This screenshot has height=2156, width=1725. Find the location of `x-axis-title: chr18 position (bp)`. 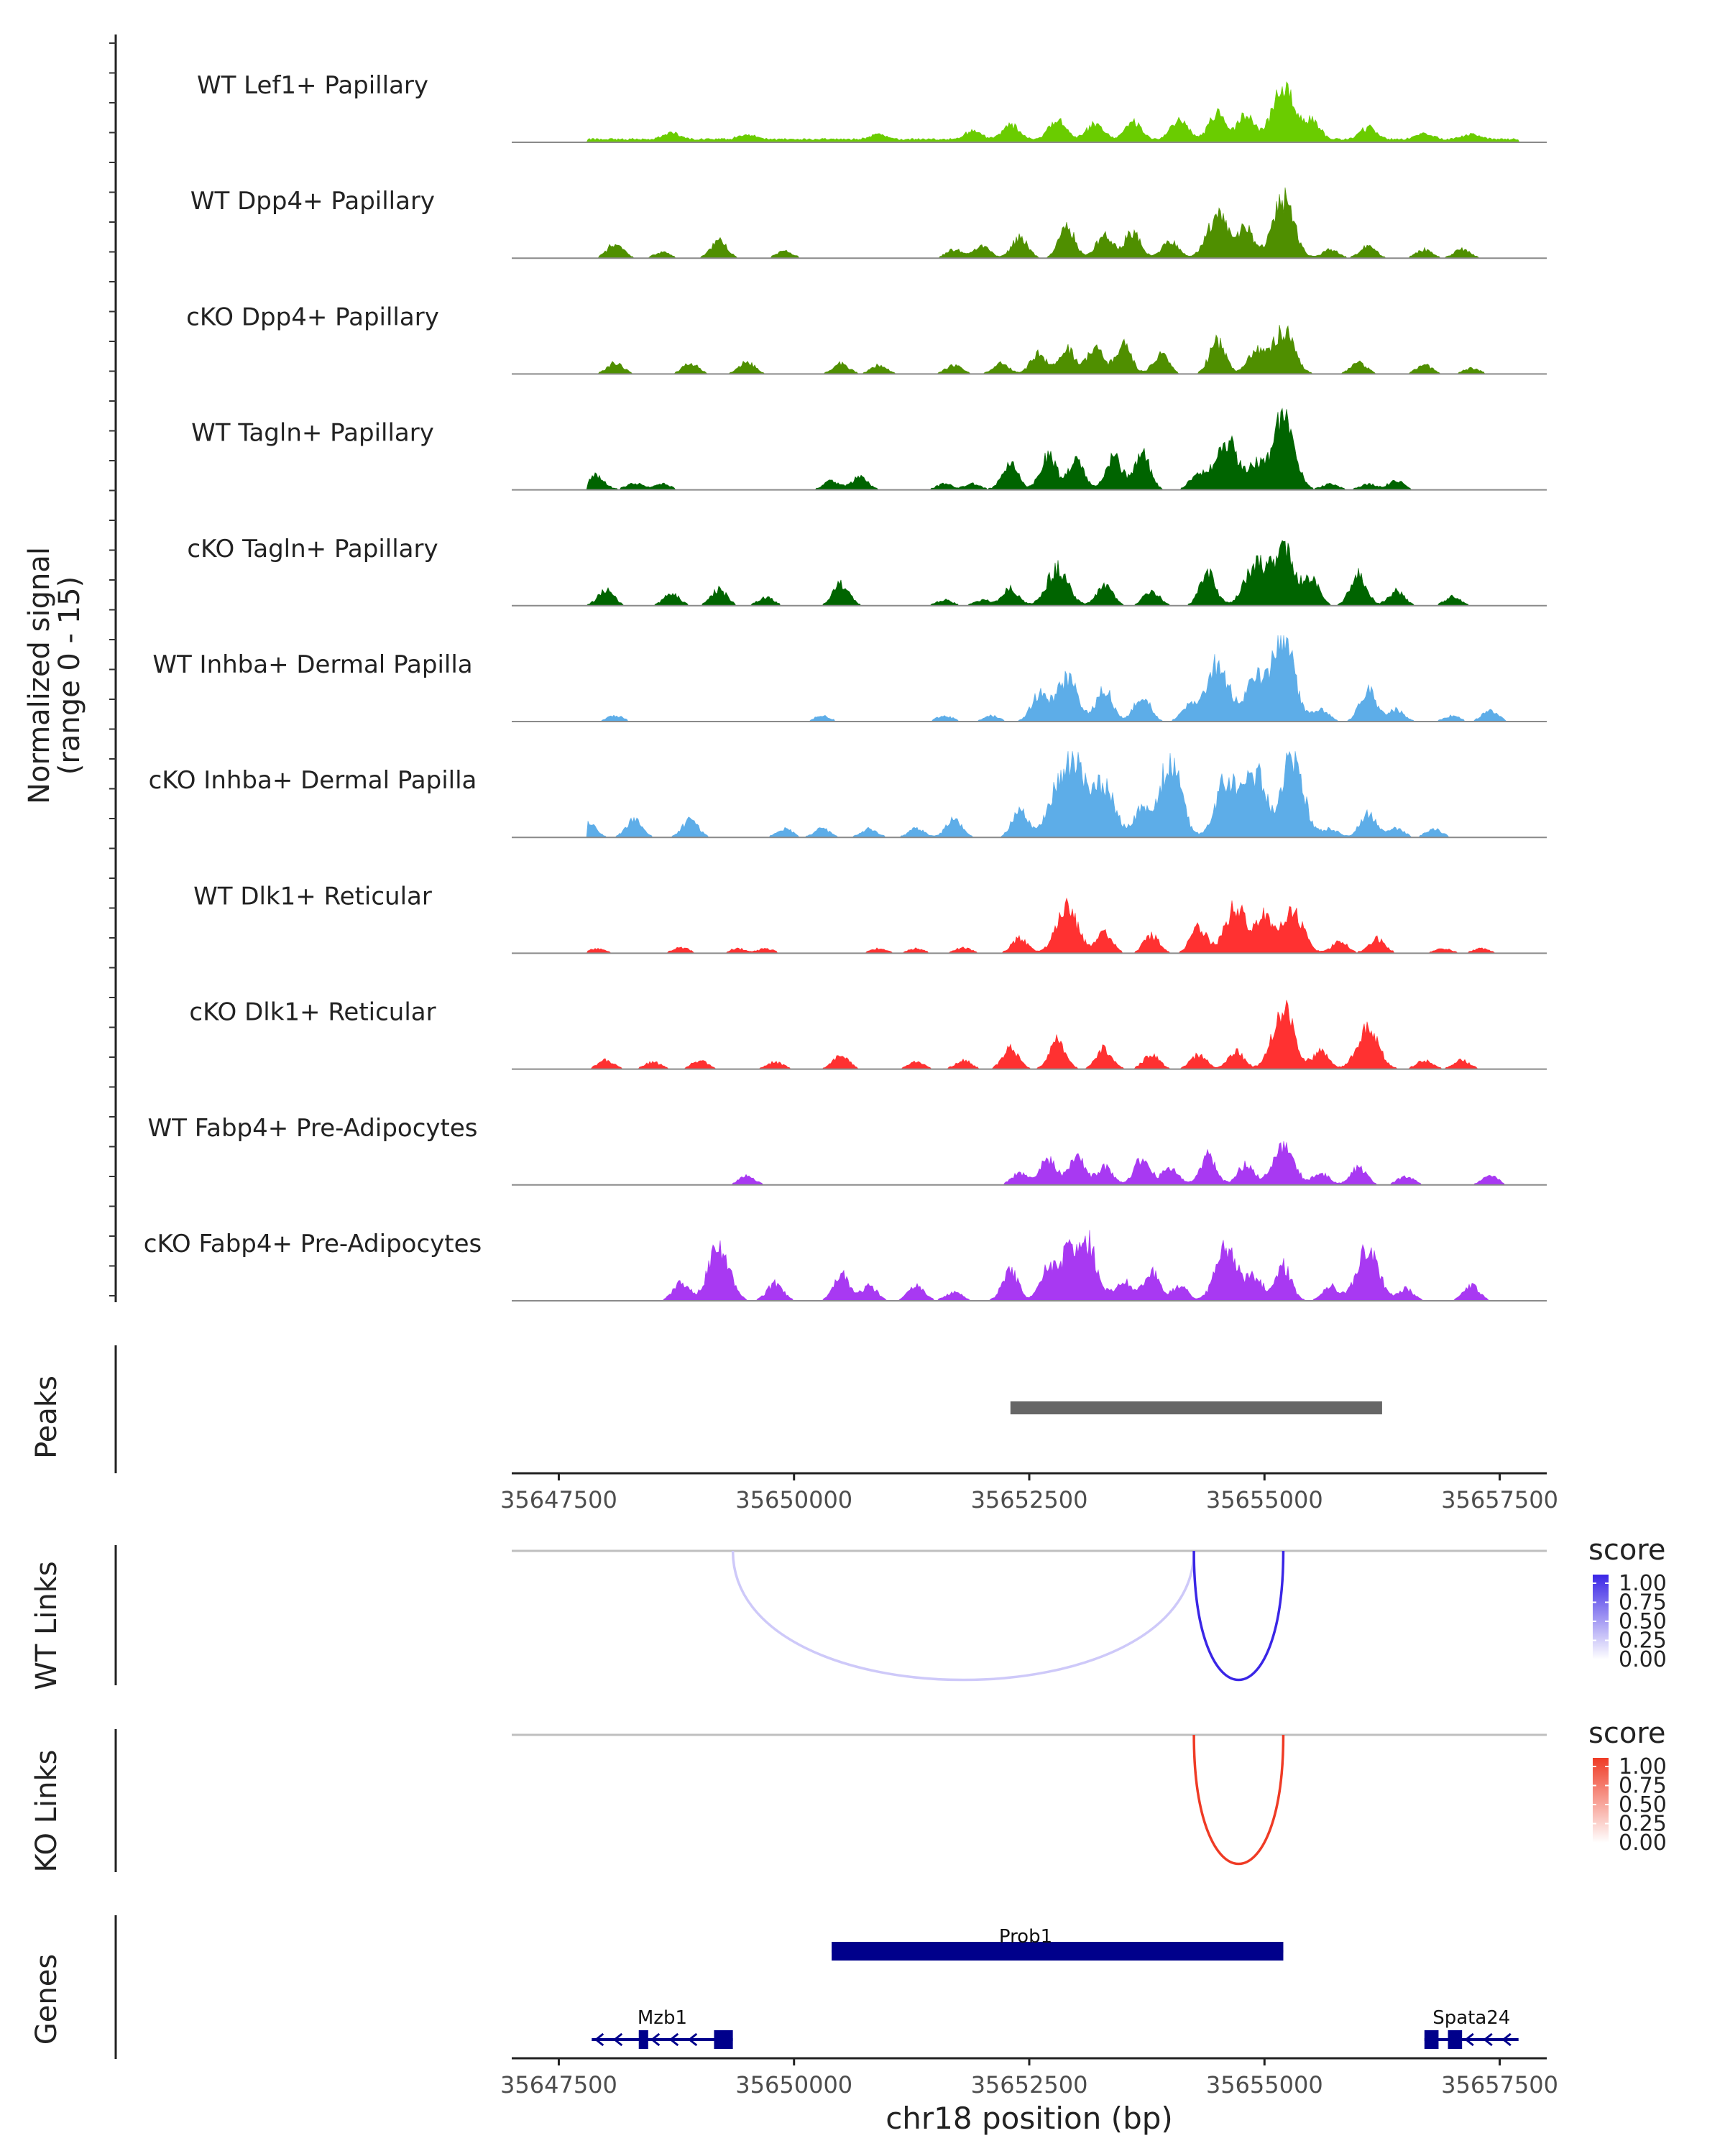

x-axis-title: chr18 position (bp) is located at coordinates (1029, 2118).